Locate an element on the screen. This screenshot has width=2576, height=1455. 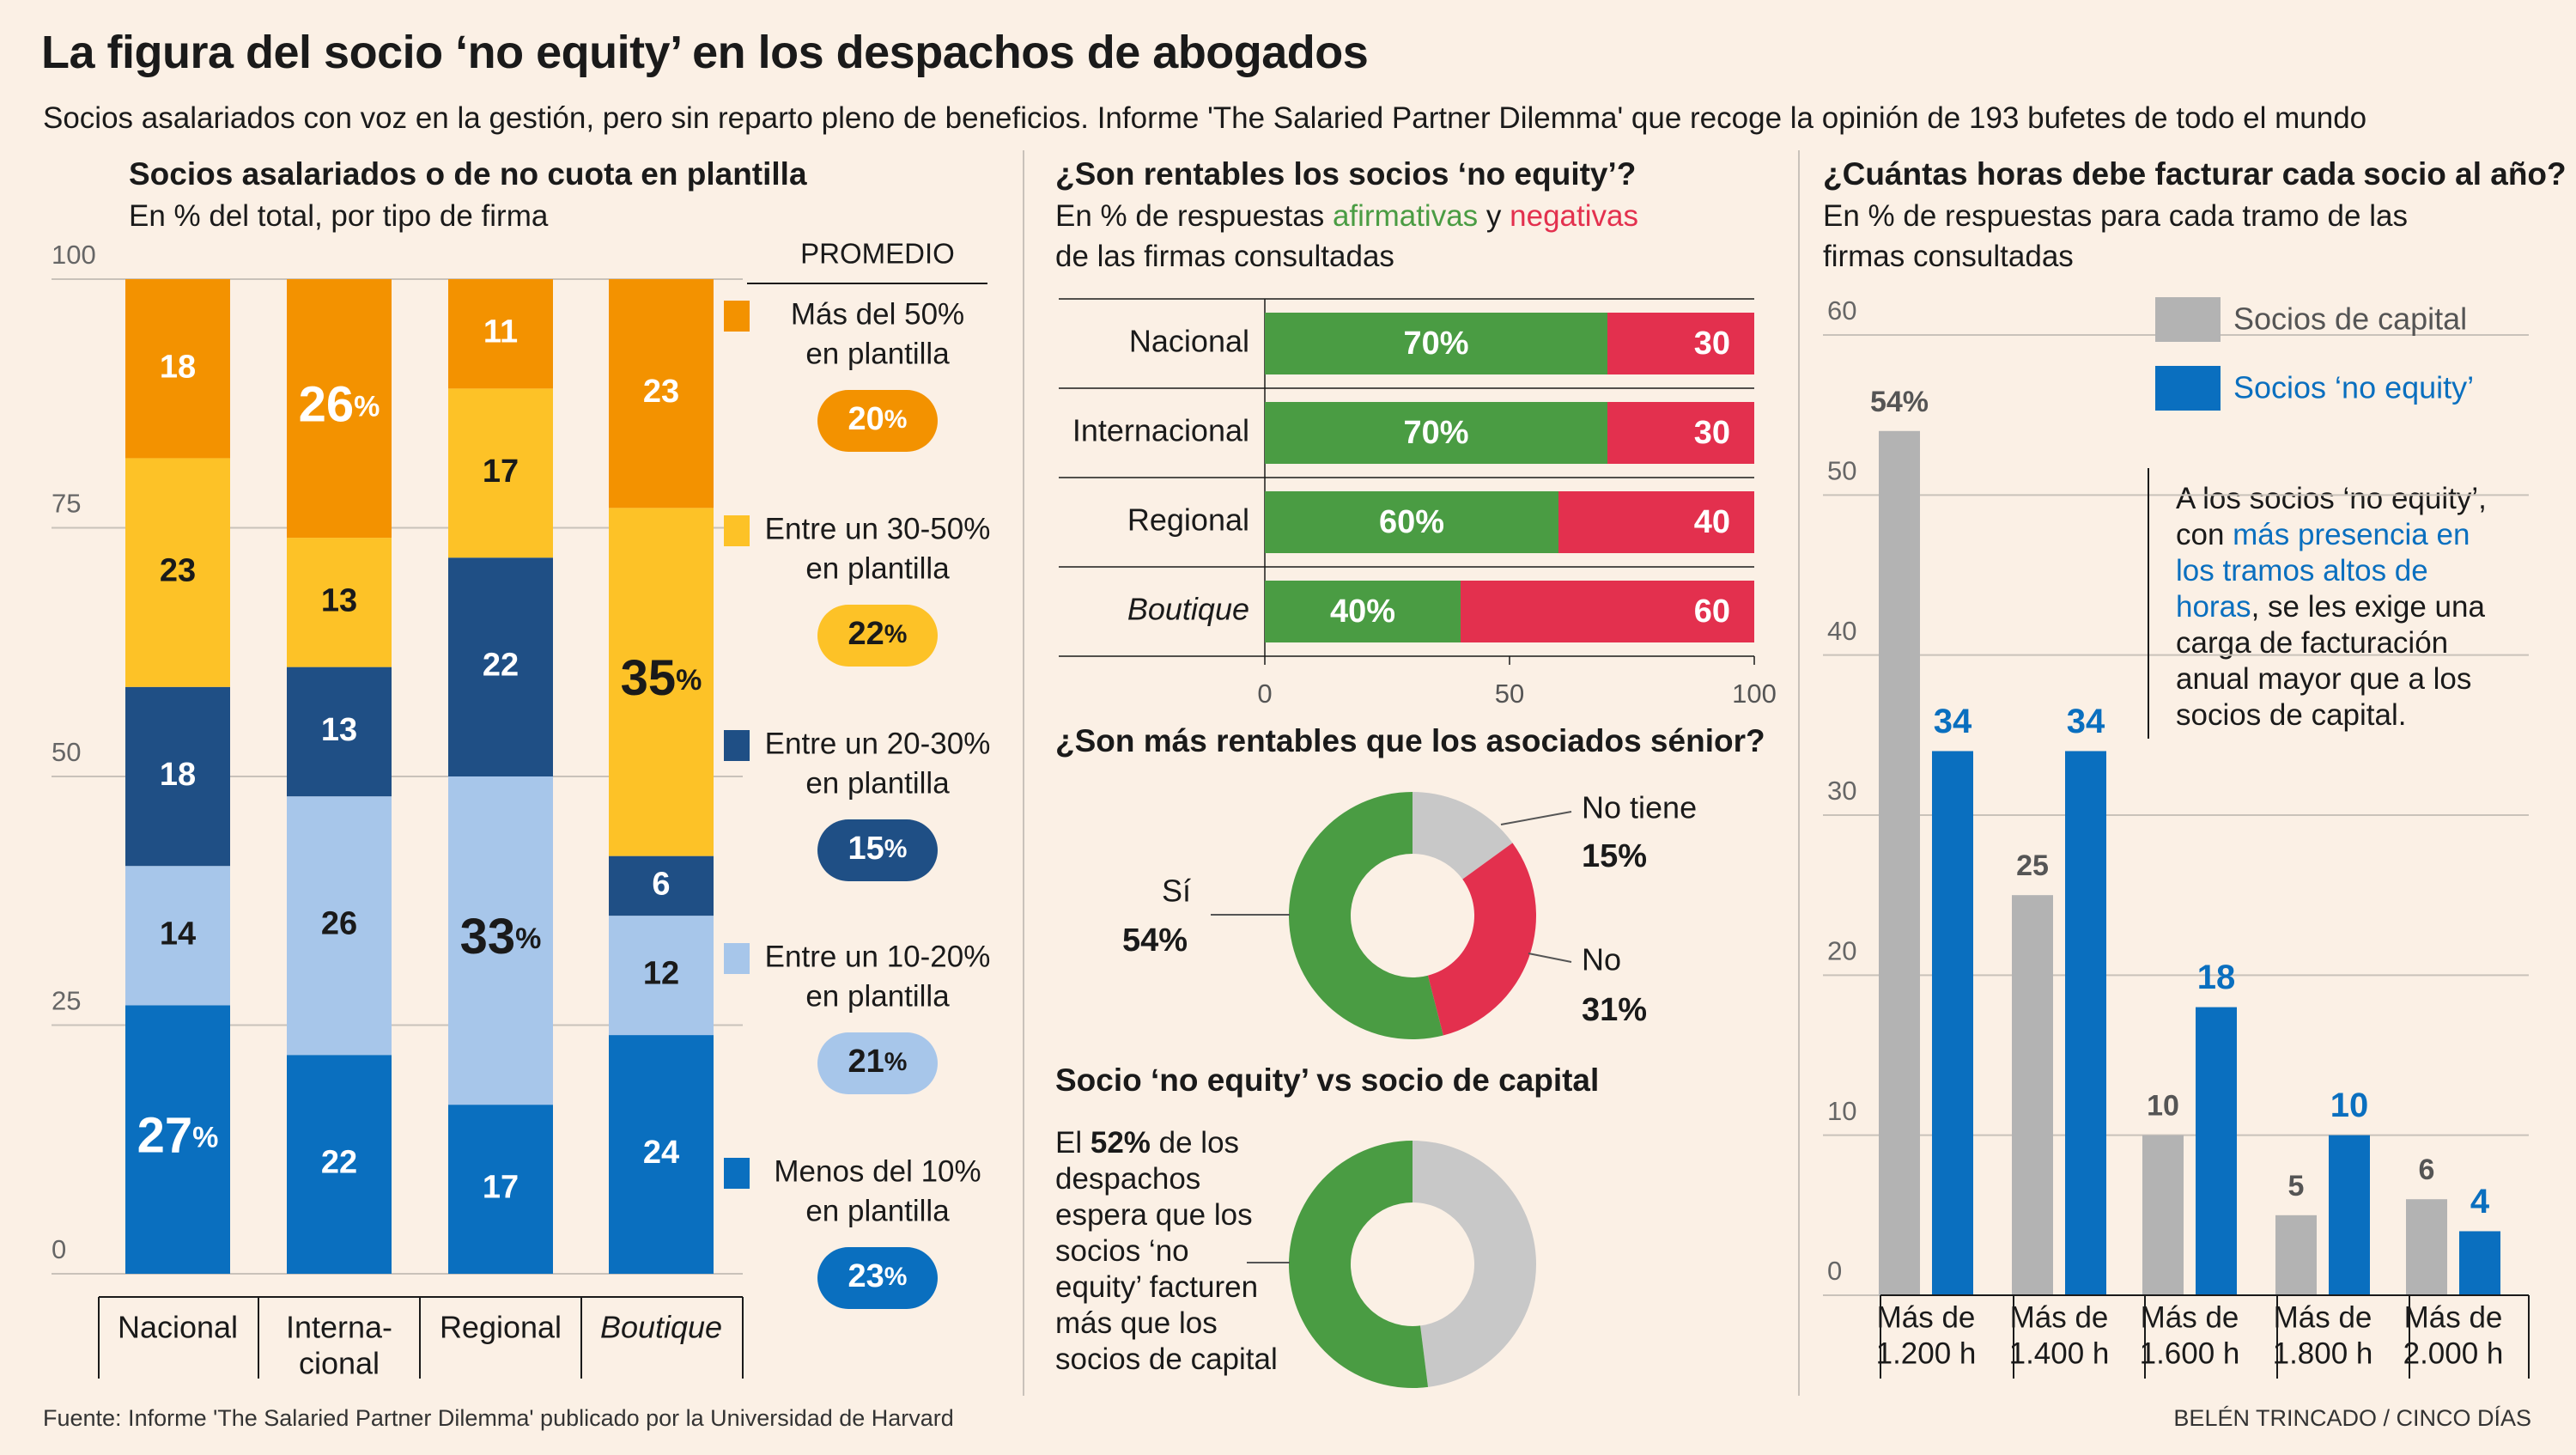
slice-label: Sí is located at coordinates (1177, 891).